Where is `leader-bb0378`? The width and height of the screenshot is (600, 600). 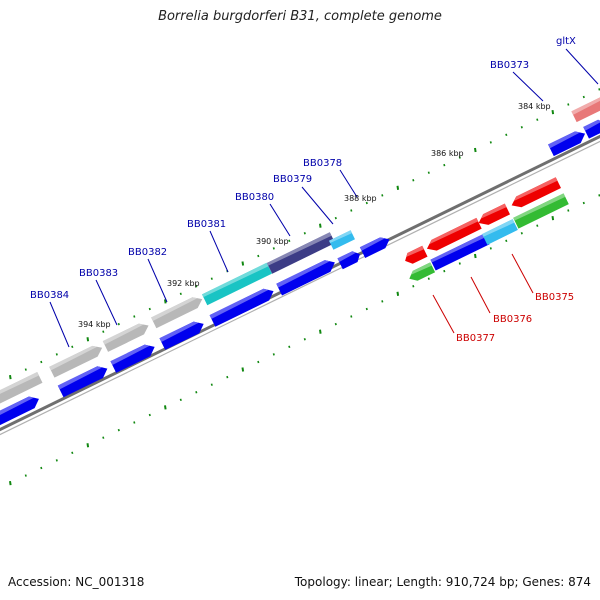 leader-bb0378 is located at coordinates (348, 183).